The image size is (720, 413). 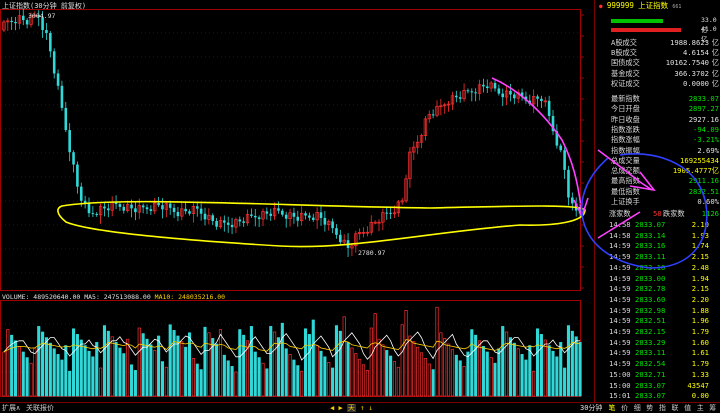 I want to click on quote-row: 总成交量 169255434, so click(x=658, y=161).